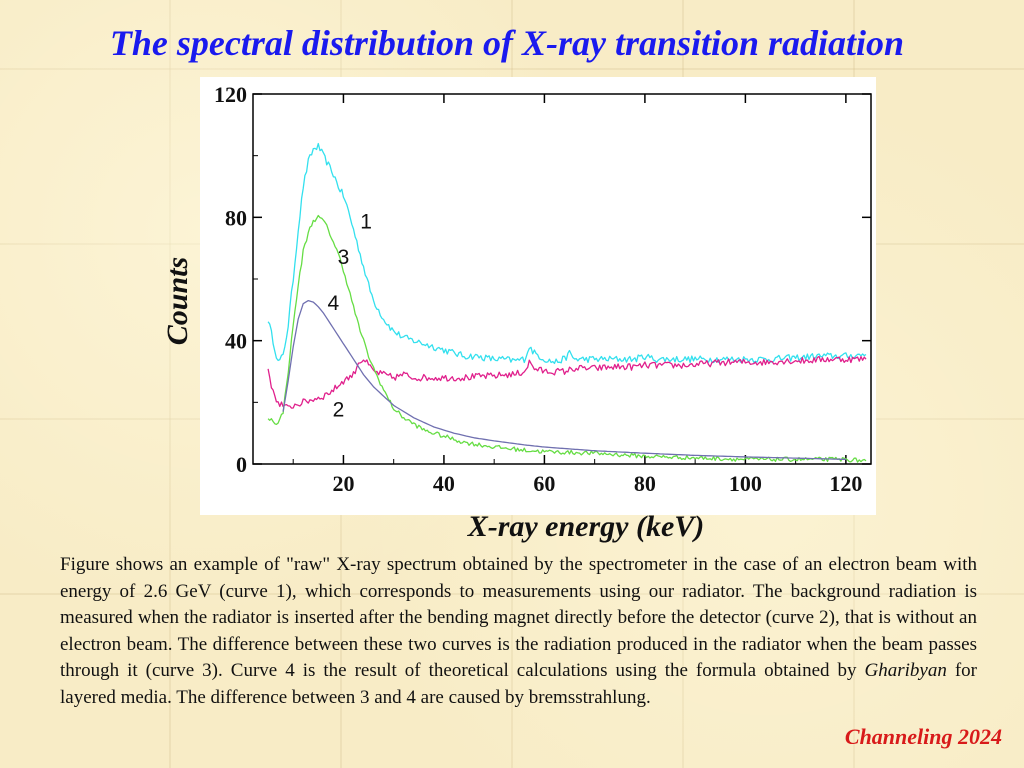  I want to click on conference-footer: Channeling 2024, so click(923, 736).